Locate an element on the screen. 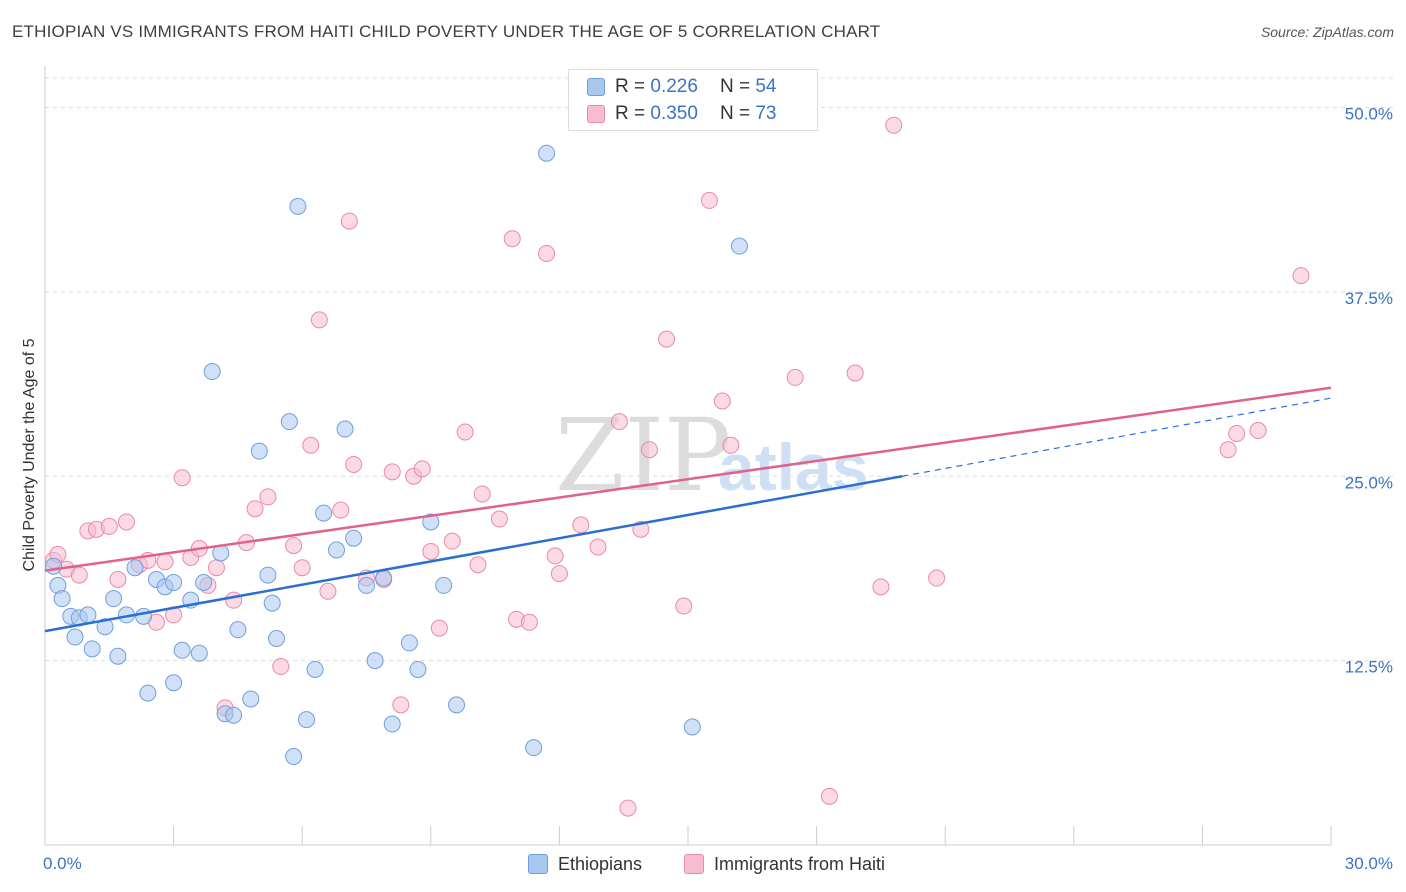 The height and width of the screenshot is (892, 1406). legend-n-value: 54 is located at coordinates (766, 86).